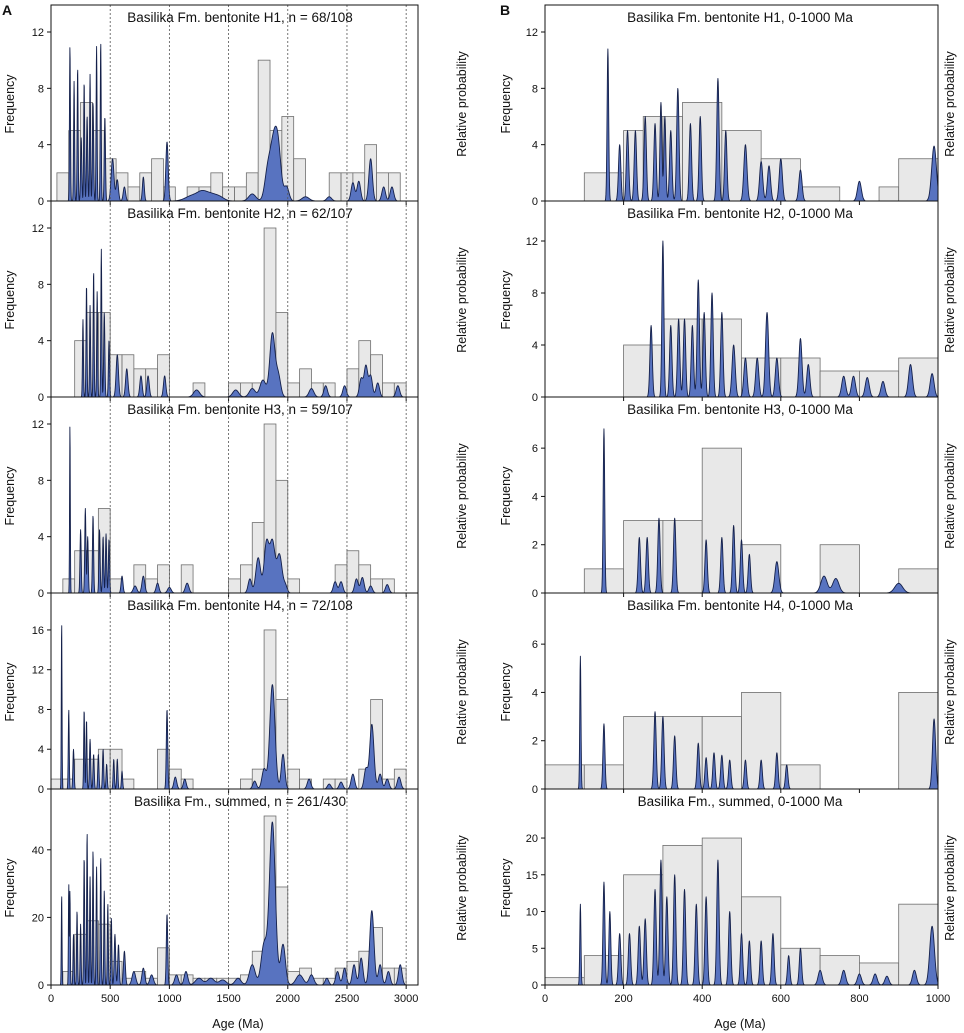 This screenshot has height=1033, width=964. I want to click on chart-title: Basilika Fm. bentonite H3, 0-1000 Ma, so click(740, 409).